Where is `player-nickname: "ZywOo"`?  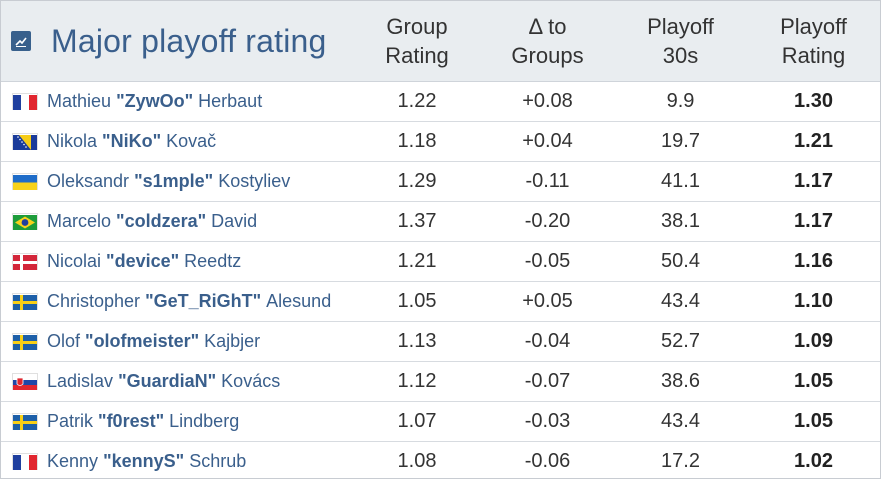
player-nickname: "ZywOo" is located at coordinates (155, 101).